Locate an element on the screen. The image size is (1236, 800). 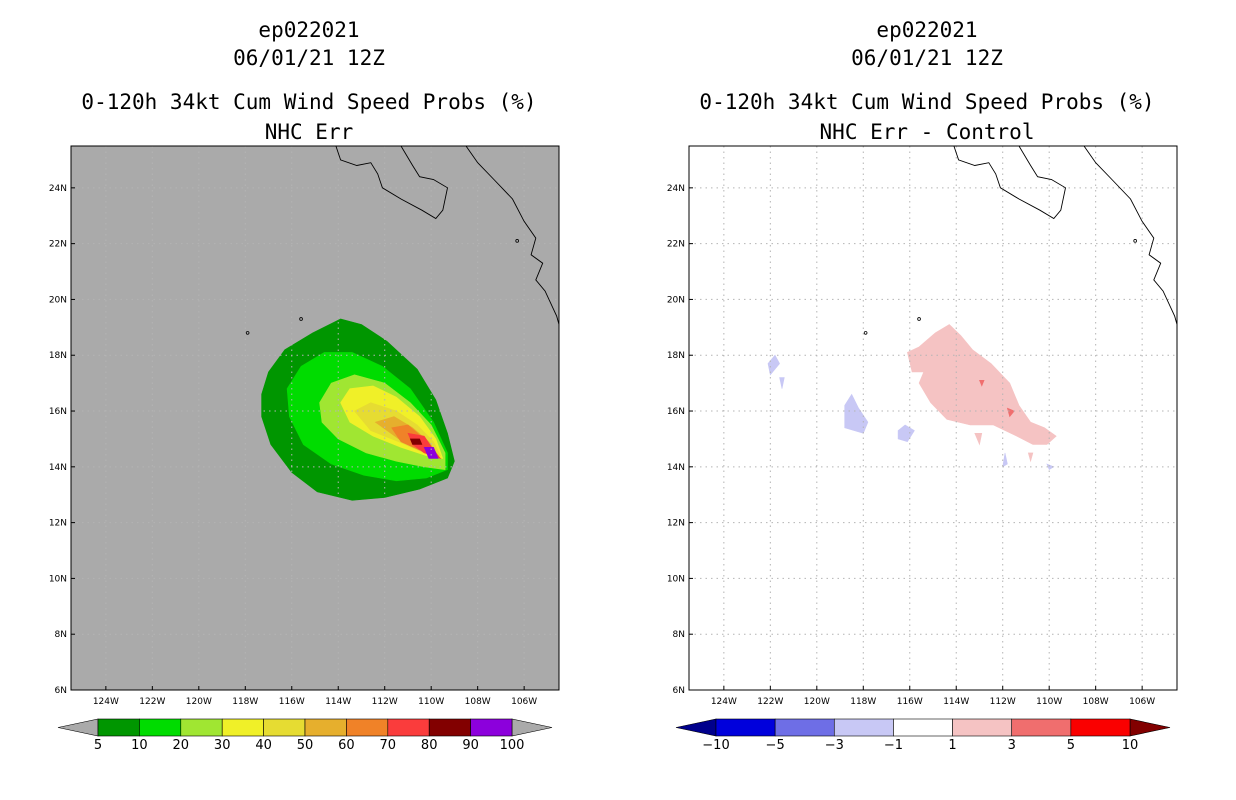
x-tick-label: 116W is located at coordinates (910, 702).